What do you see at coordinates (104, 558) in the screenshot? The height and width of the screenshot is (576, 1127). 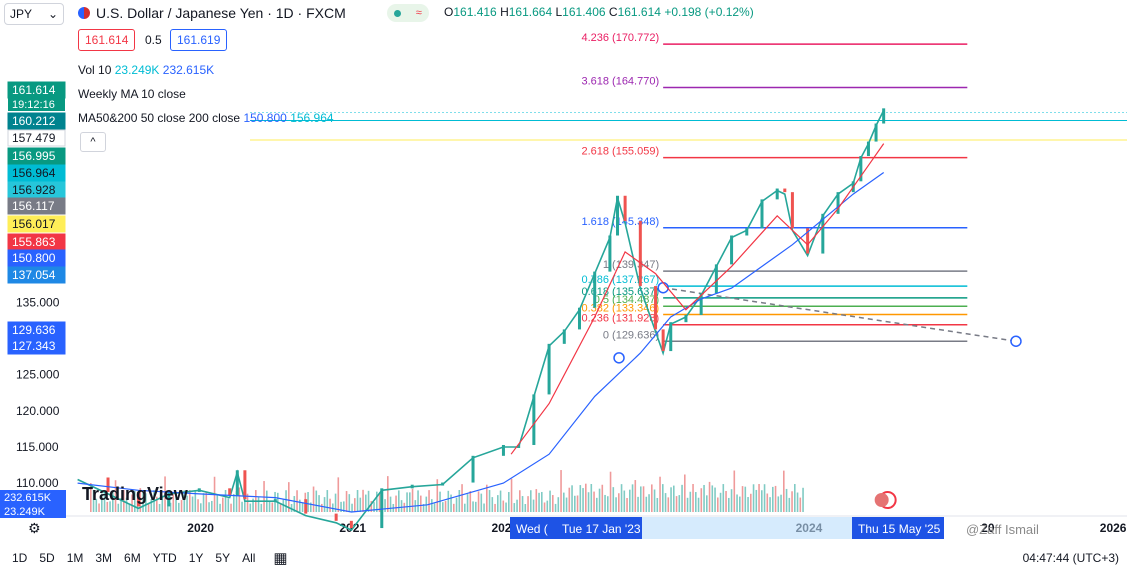 I see `timeframe-3m: 3M` at bounding box center [104, 558].